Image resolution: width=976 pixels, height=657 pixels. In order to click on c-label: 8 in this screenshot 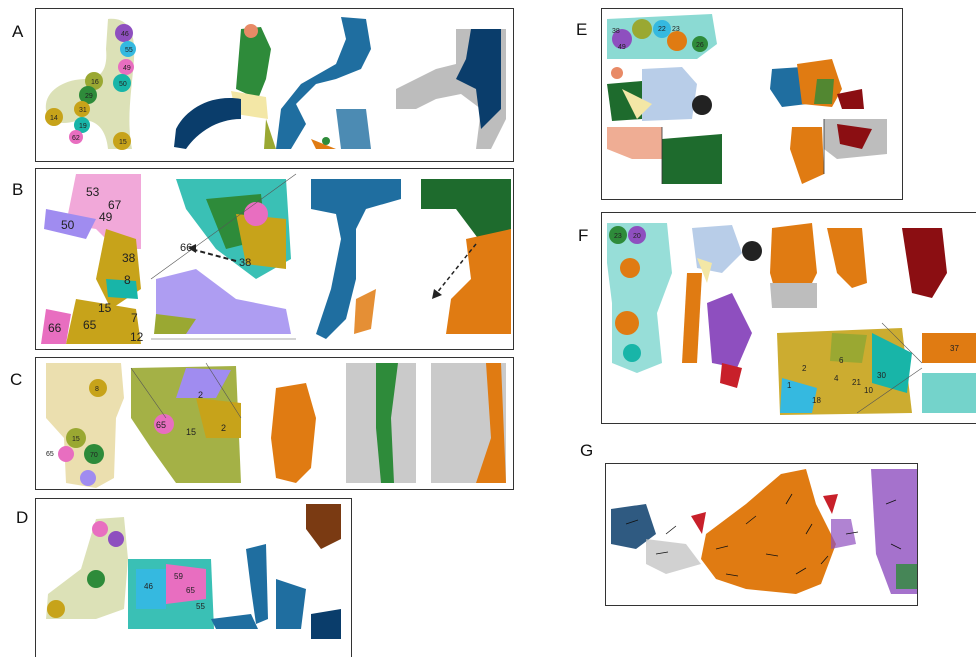, I will do `click(97, 389)`.